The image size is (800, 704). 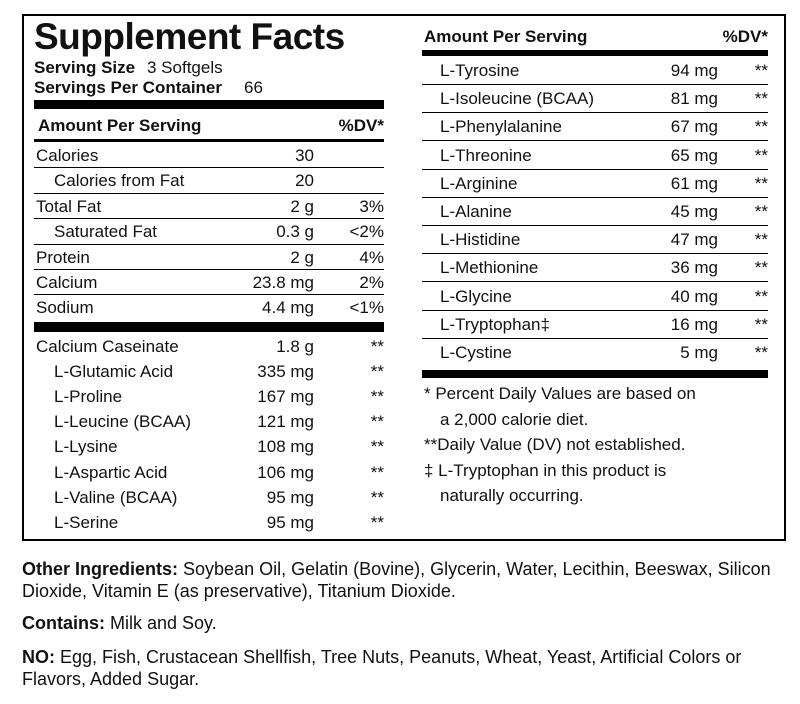 What do you see at coordinates (67, 282) in the screenshot?
I see `nutrient-name: Calcium` at bounding box center [67, 282].